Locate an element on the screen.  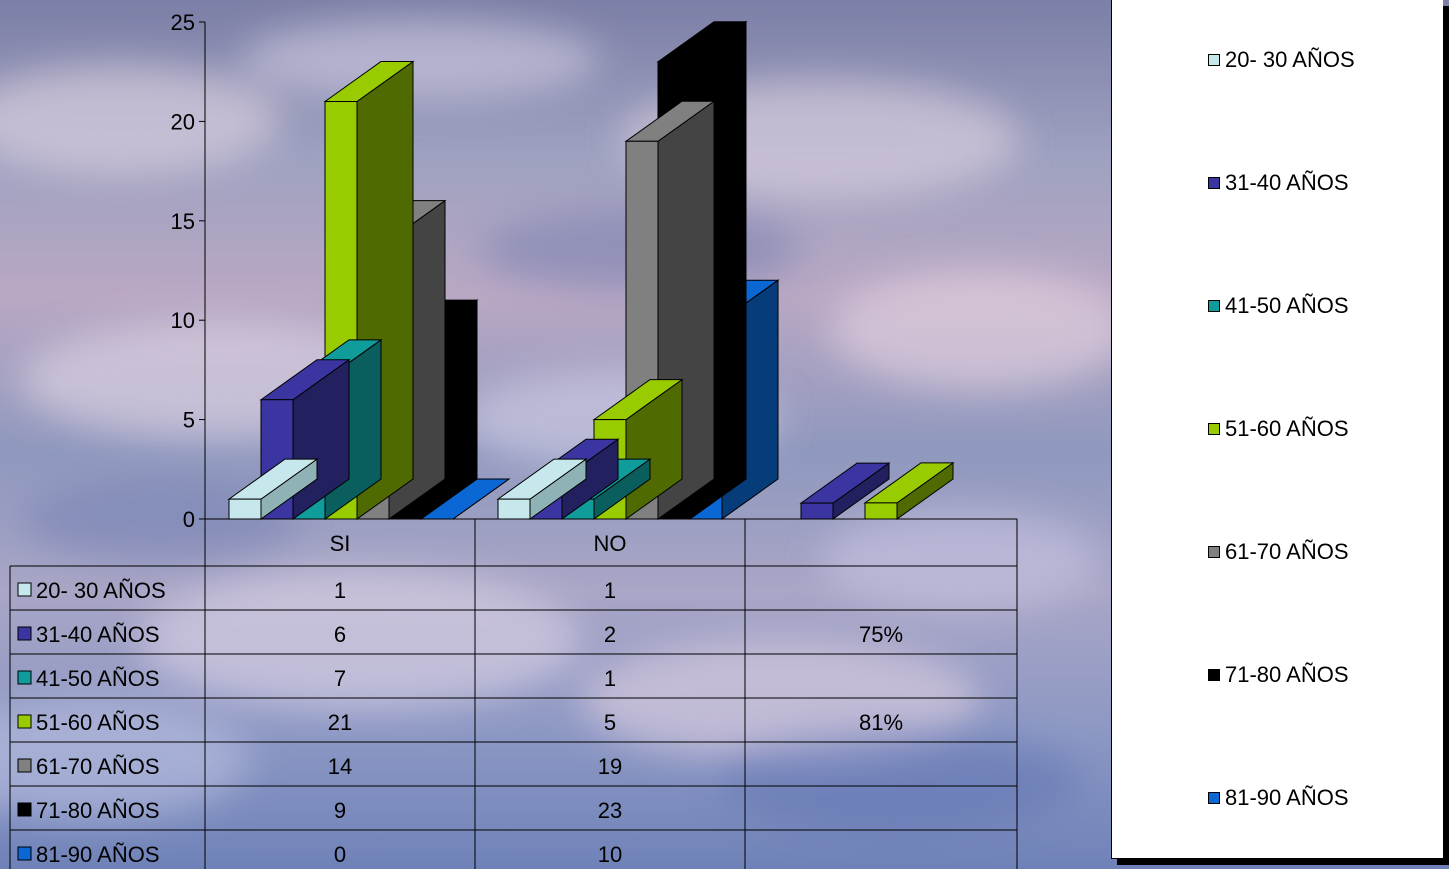
table-cell: 5 is located at coordinates (610, 722).